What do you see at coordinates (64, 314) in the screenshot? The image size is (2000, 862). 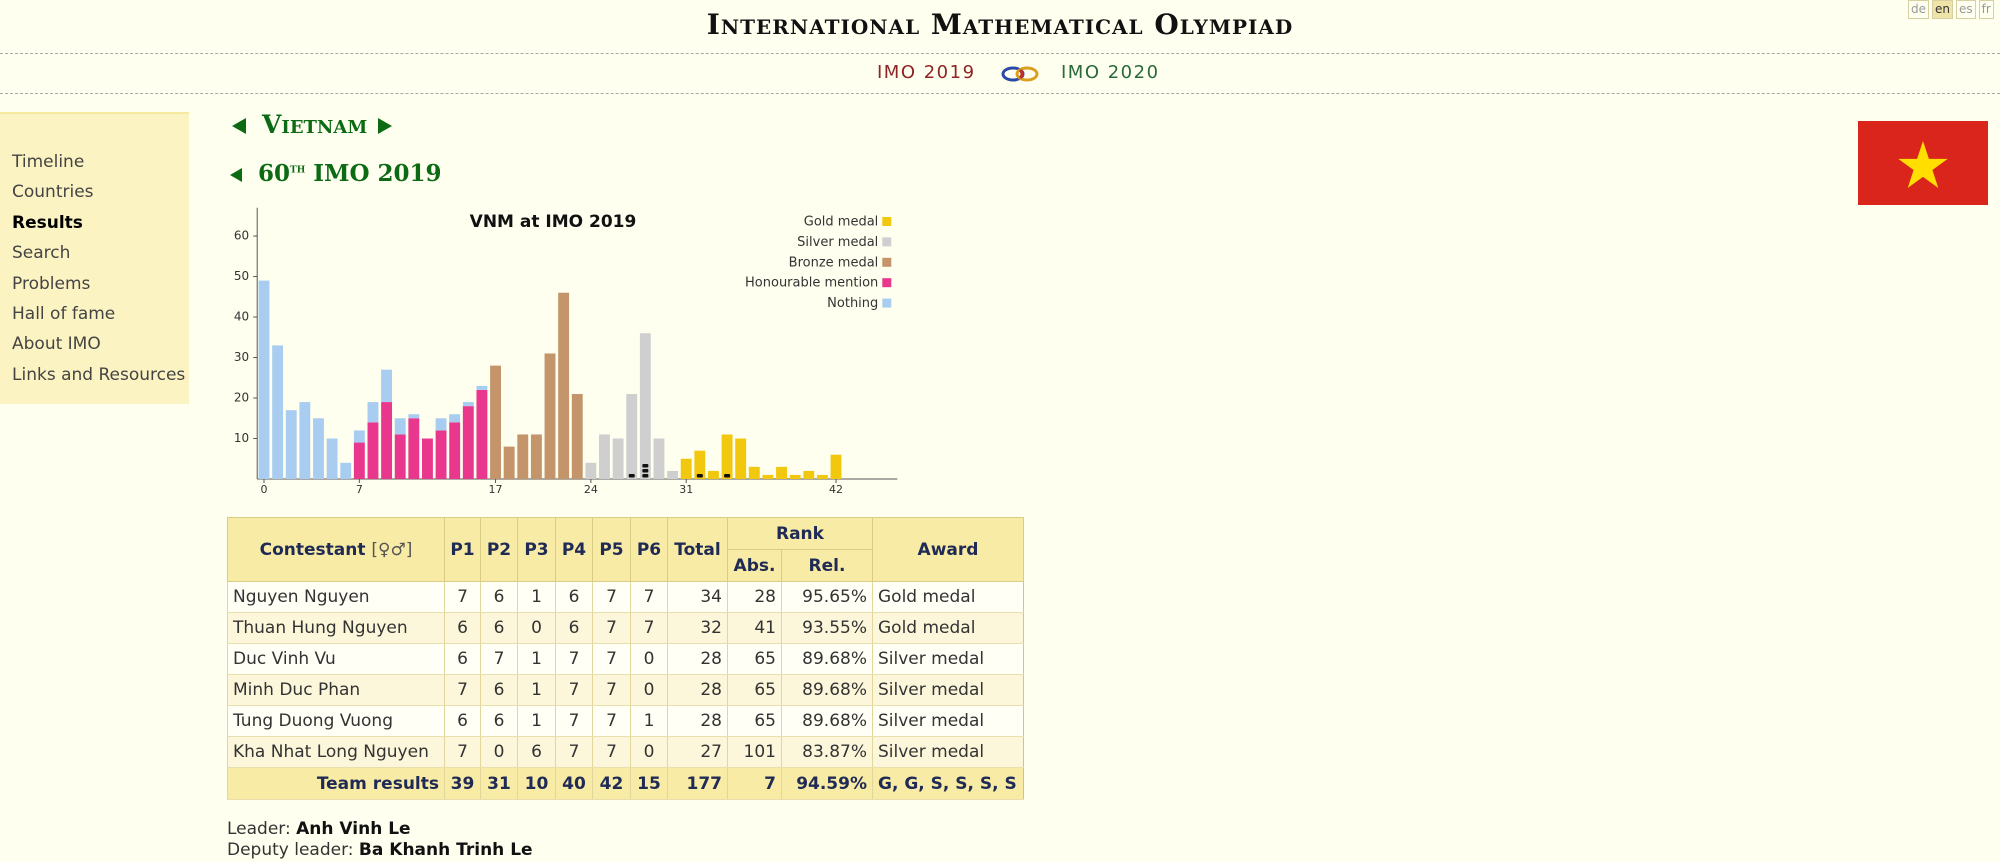 I see `sidebar-link: Hall of fame` at bounding box center [64, 314].